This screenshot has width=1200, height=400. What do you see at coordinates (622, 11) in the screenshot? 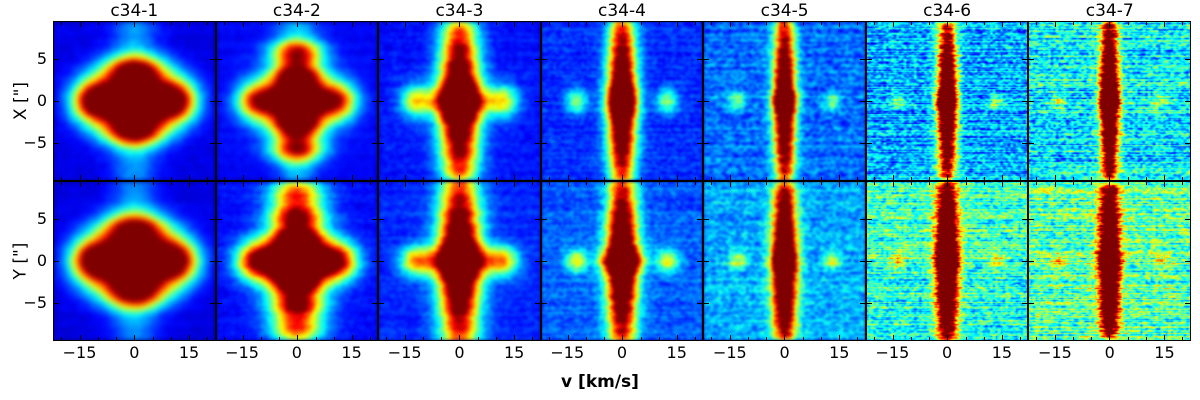
I see `column-title-c34-4: c34-4` at bounding box center [622, 11].